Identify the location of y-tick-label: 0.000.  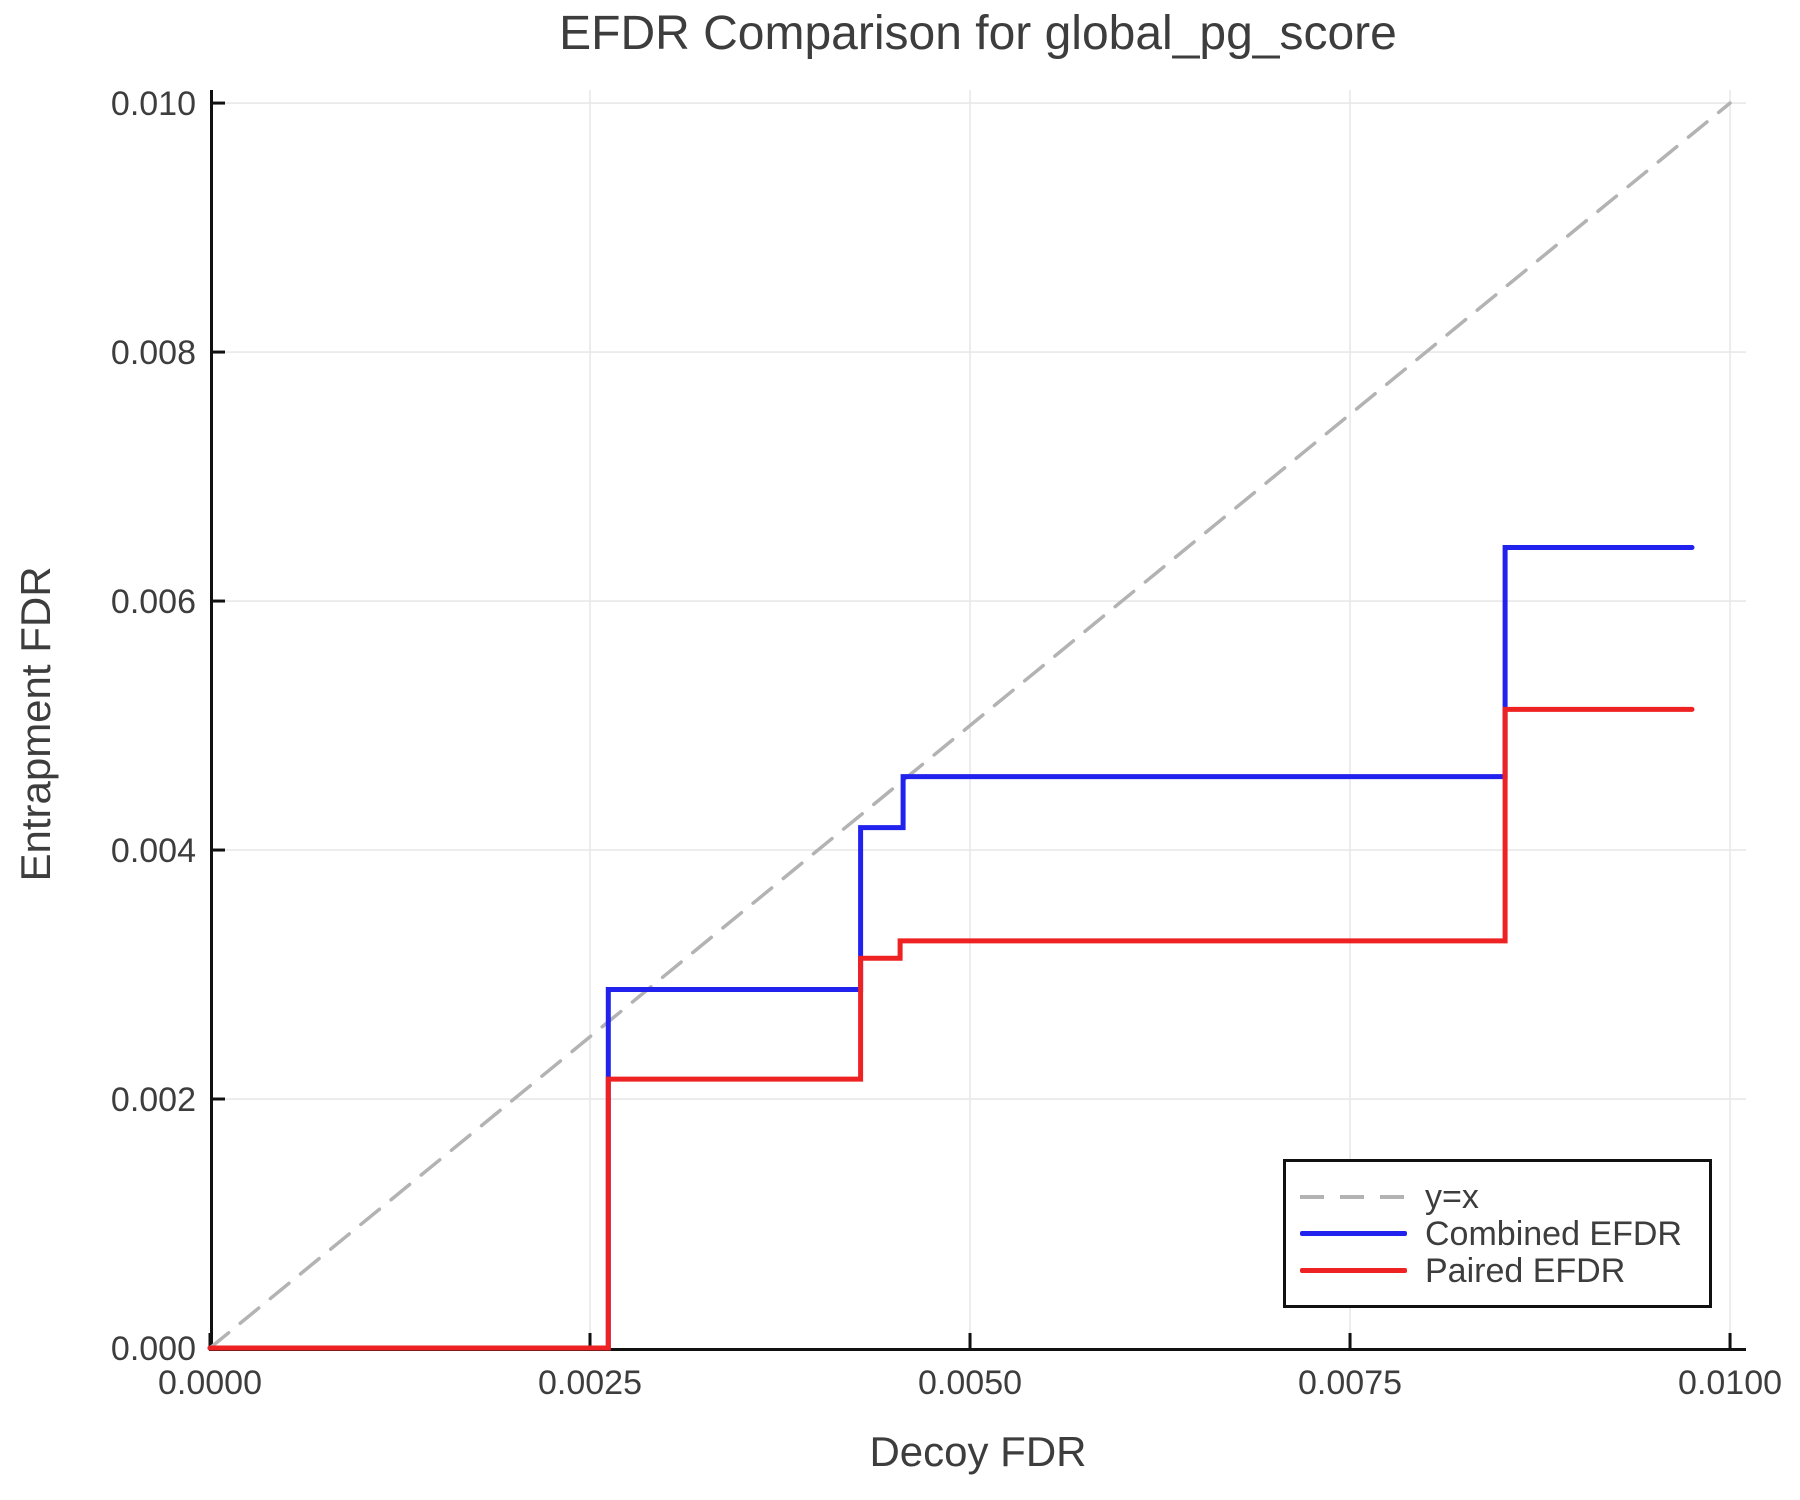
(153, 1349).